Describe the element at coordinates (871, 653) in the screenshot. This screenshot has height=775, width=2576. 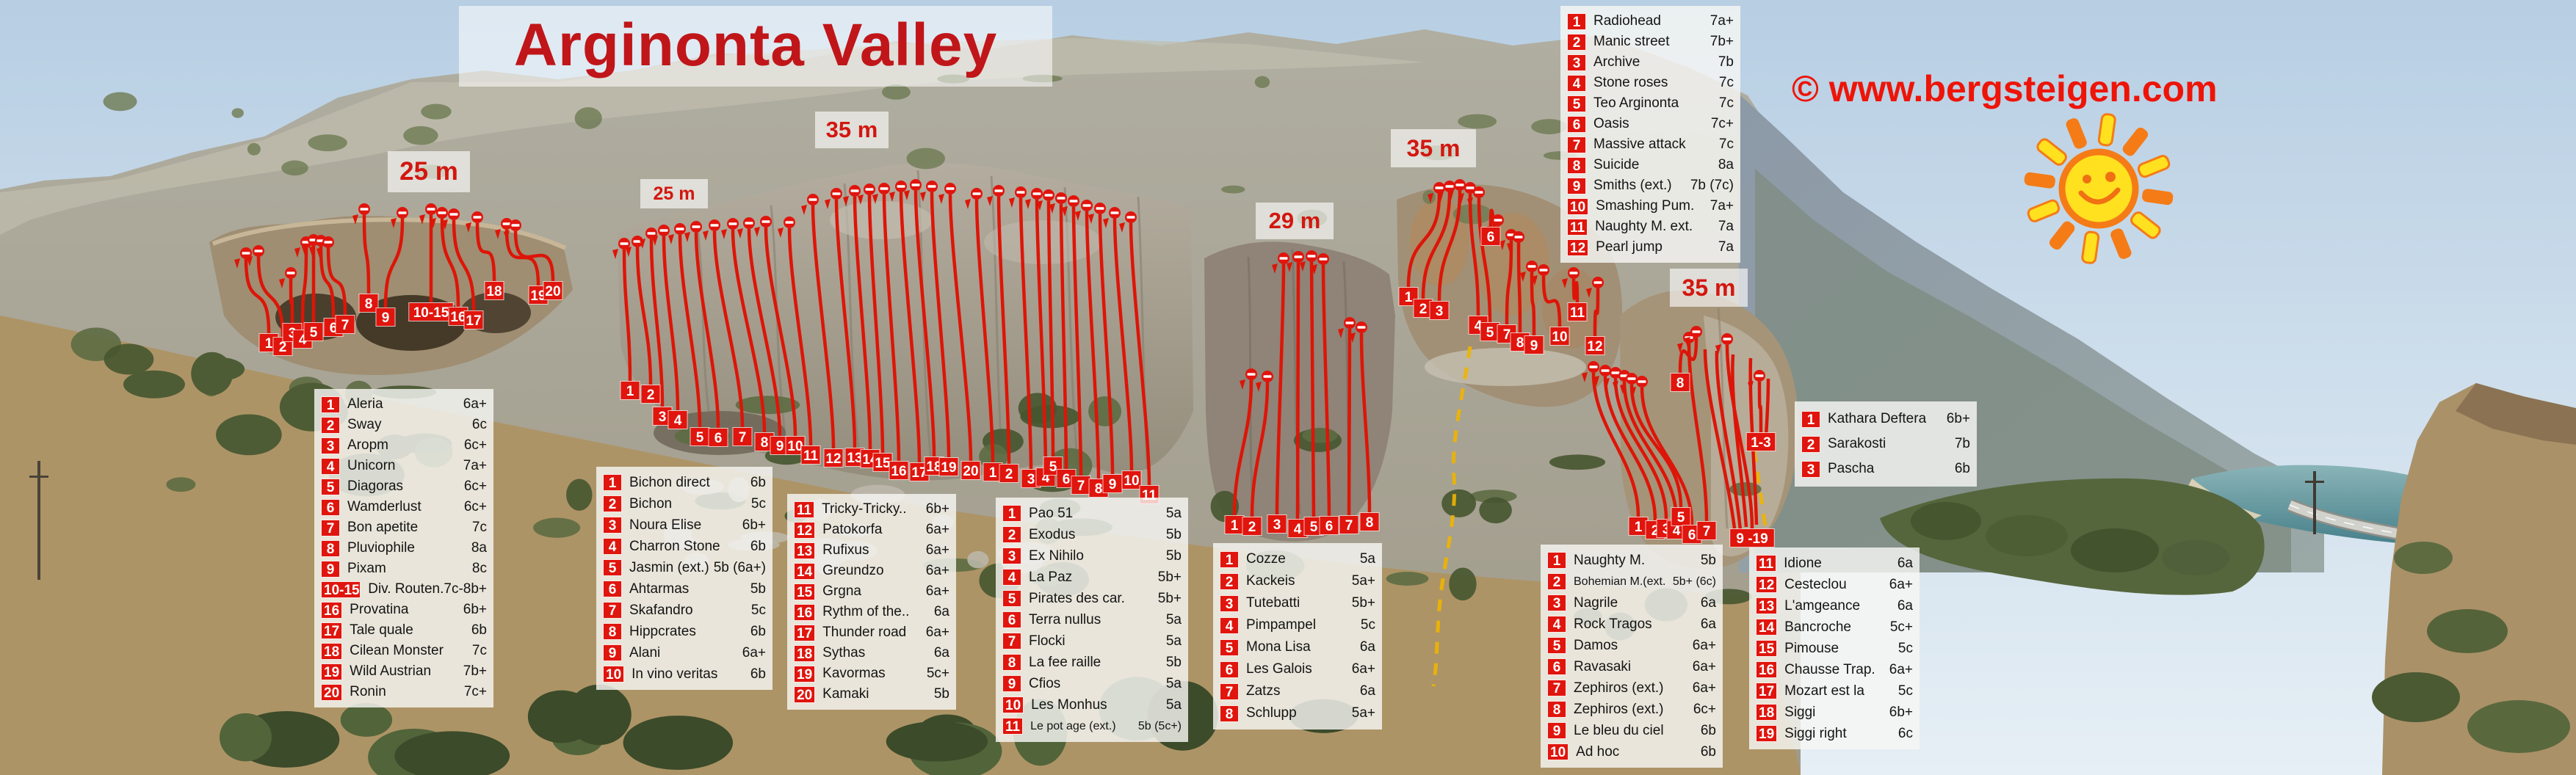
I see `route-row: 18 Sythas 6a` at that location.